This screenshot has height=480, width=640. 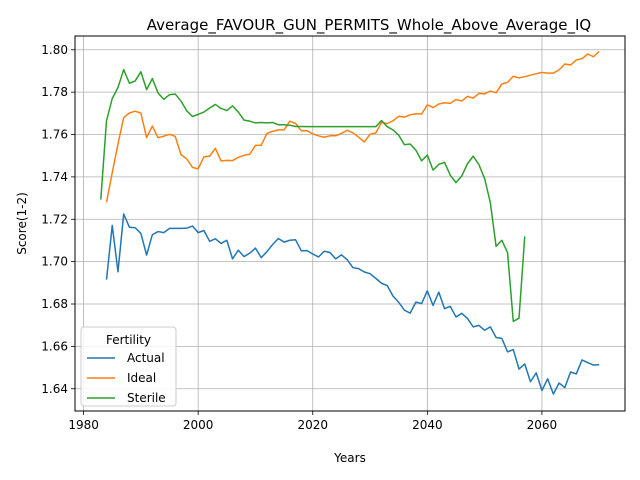 What do you see at coordinates (126, 378) in the screenshot?
I see `legend-entries: Actual Ideal Sterile` at bounding box center [126, 378].